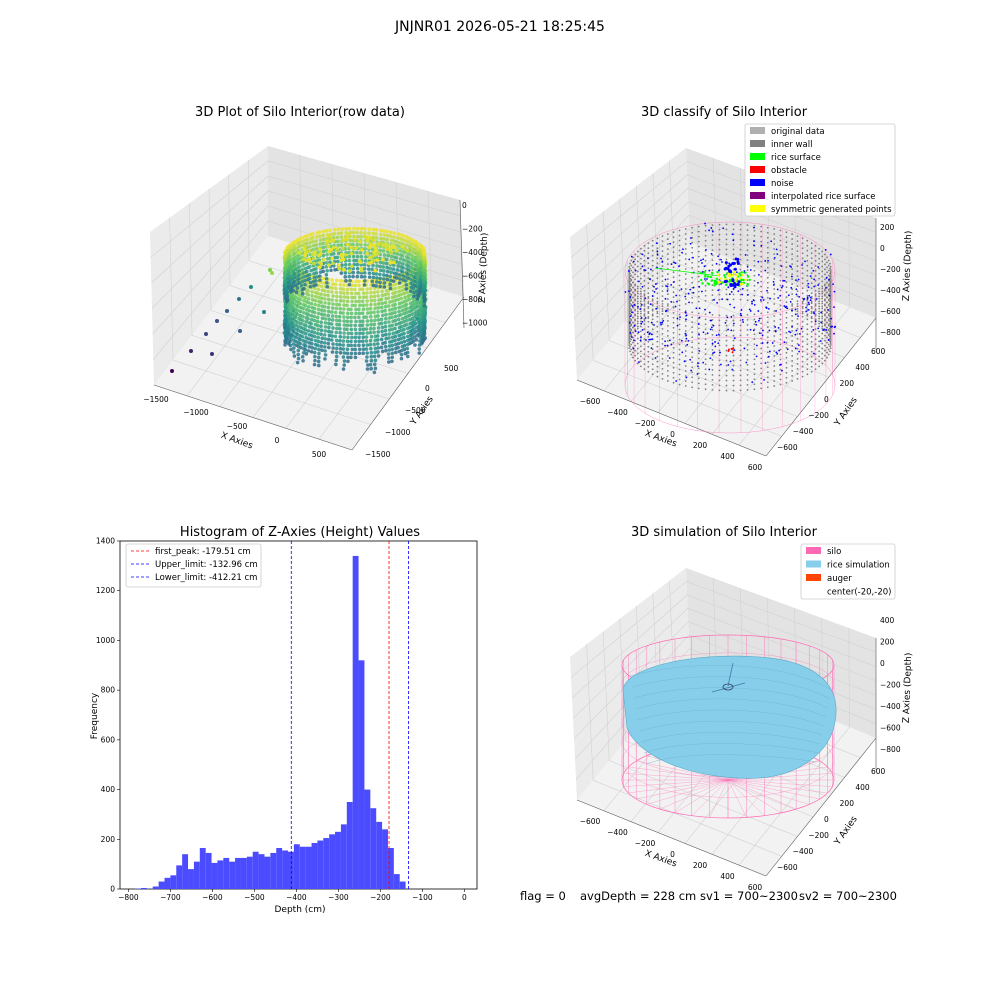 This screenshot has width=1000, height=1000. What do you see at coordinates (543, 896) in the screenshot?
I see `status-flag: flag = 0` at bounding box center [543, 896].